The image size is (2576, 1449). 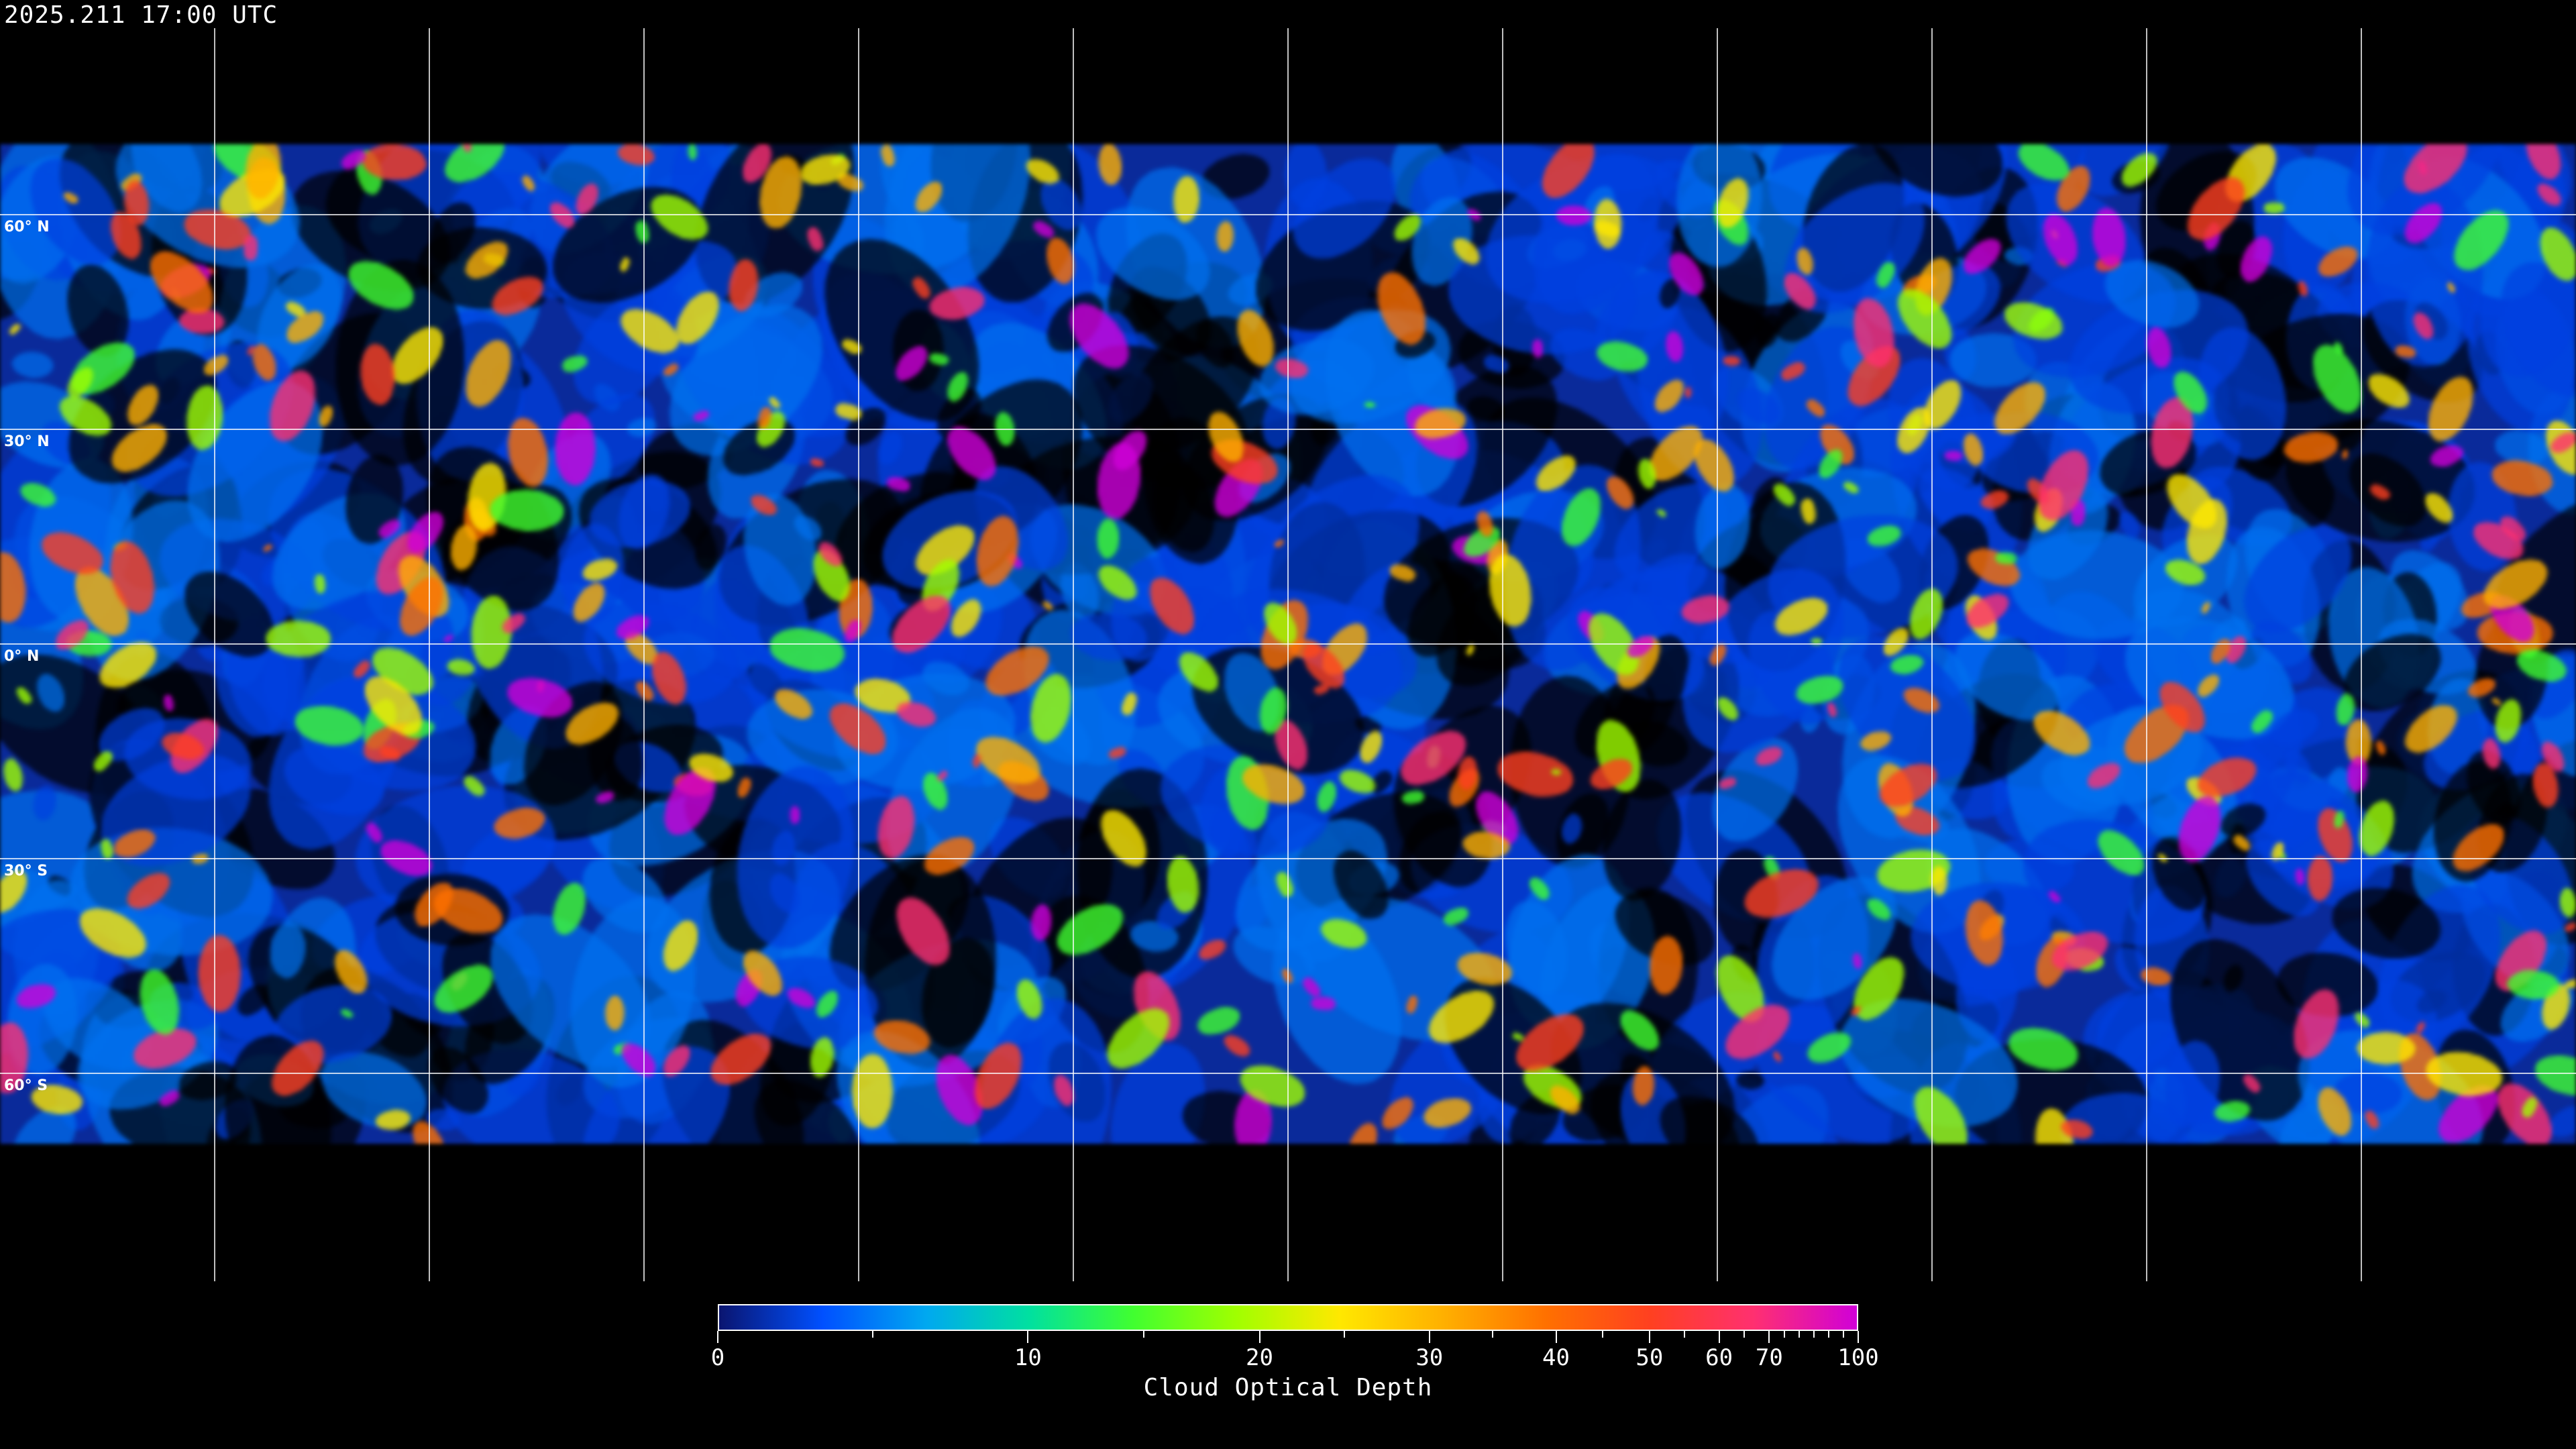 What do you see at coordinates (1649, 1357) in the screenshot?
I see `colorbar-tick-label: 50` at bounding box center [1649, 1357].